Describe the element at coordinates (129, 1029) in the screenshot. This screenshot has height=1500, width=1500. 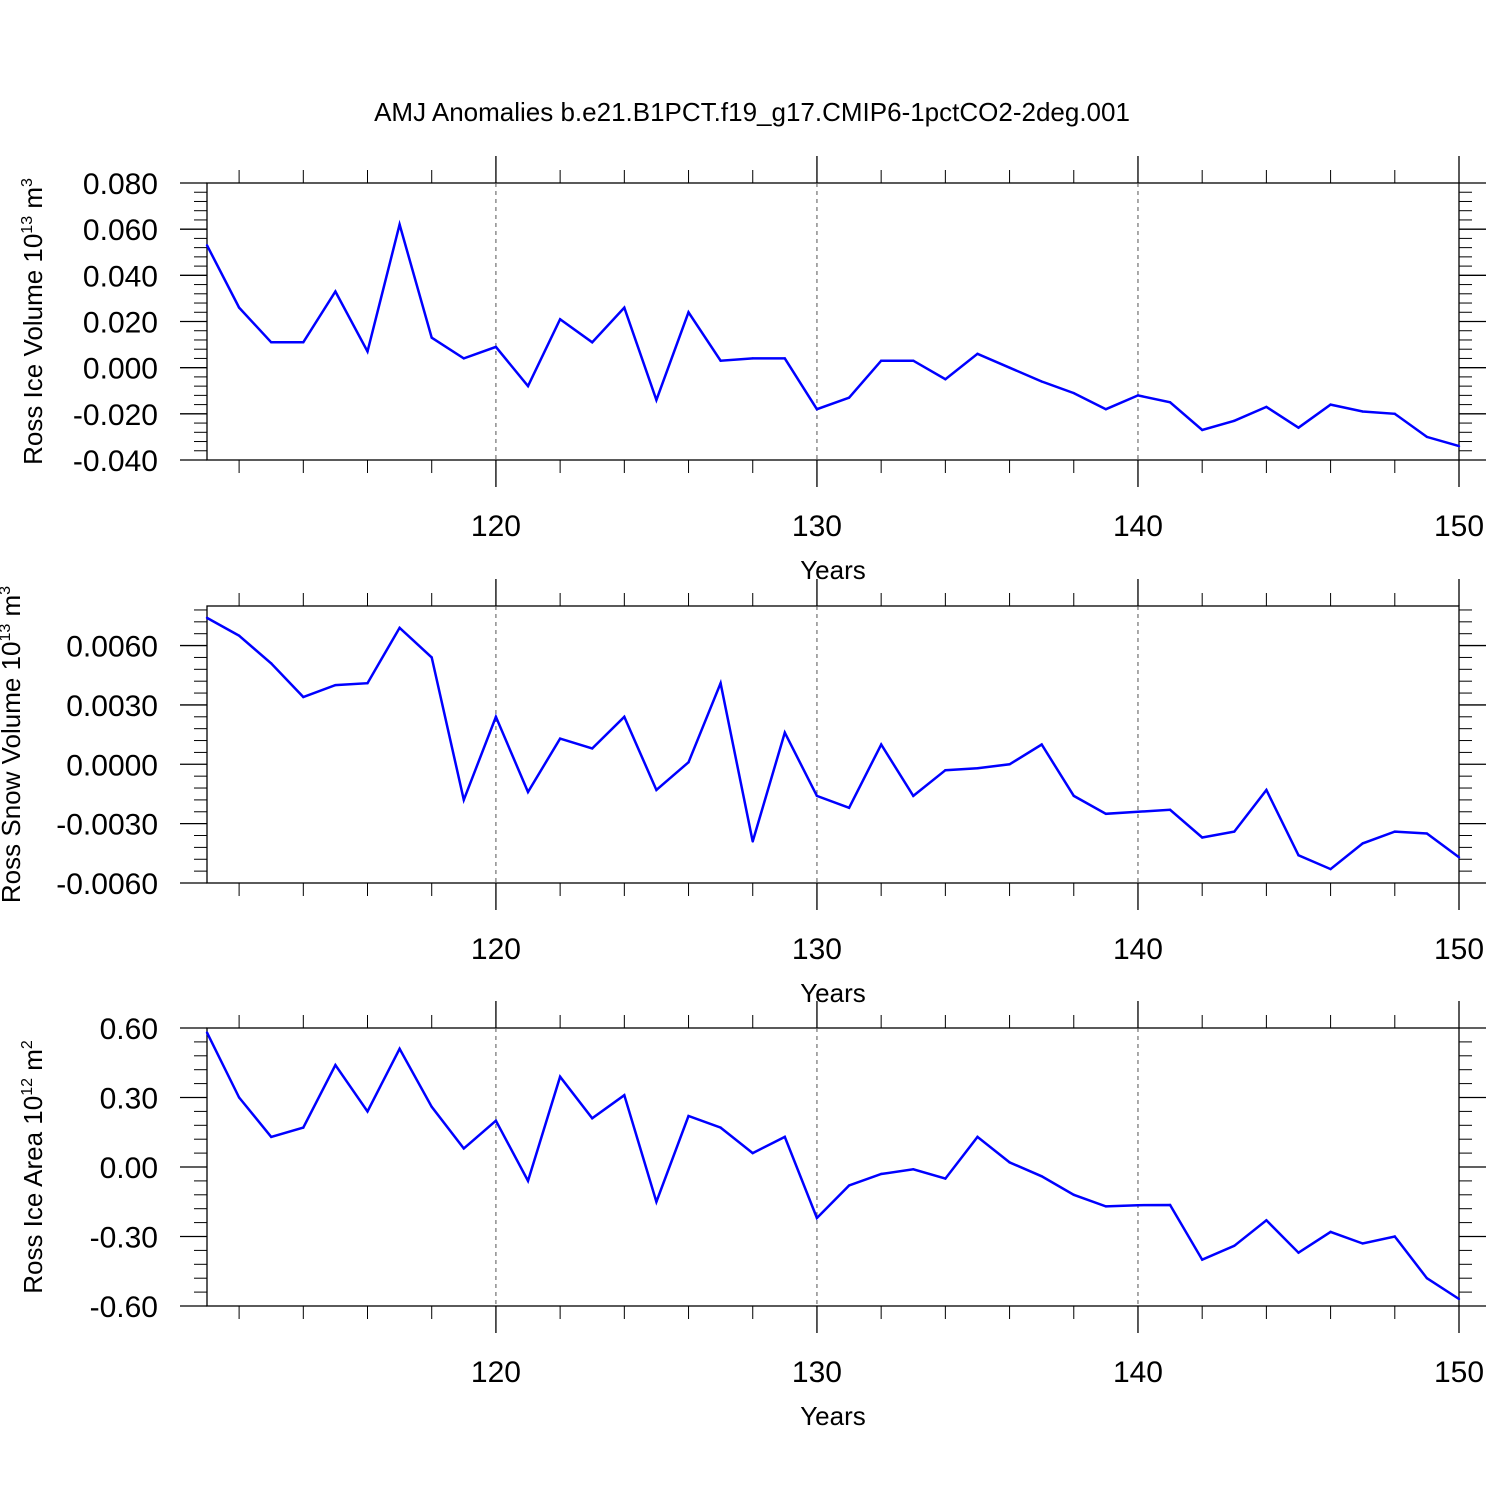
I see `y-tick-label: 0.60` at that location.